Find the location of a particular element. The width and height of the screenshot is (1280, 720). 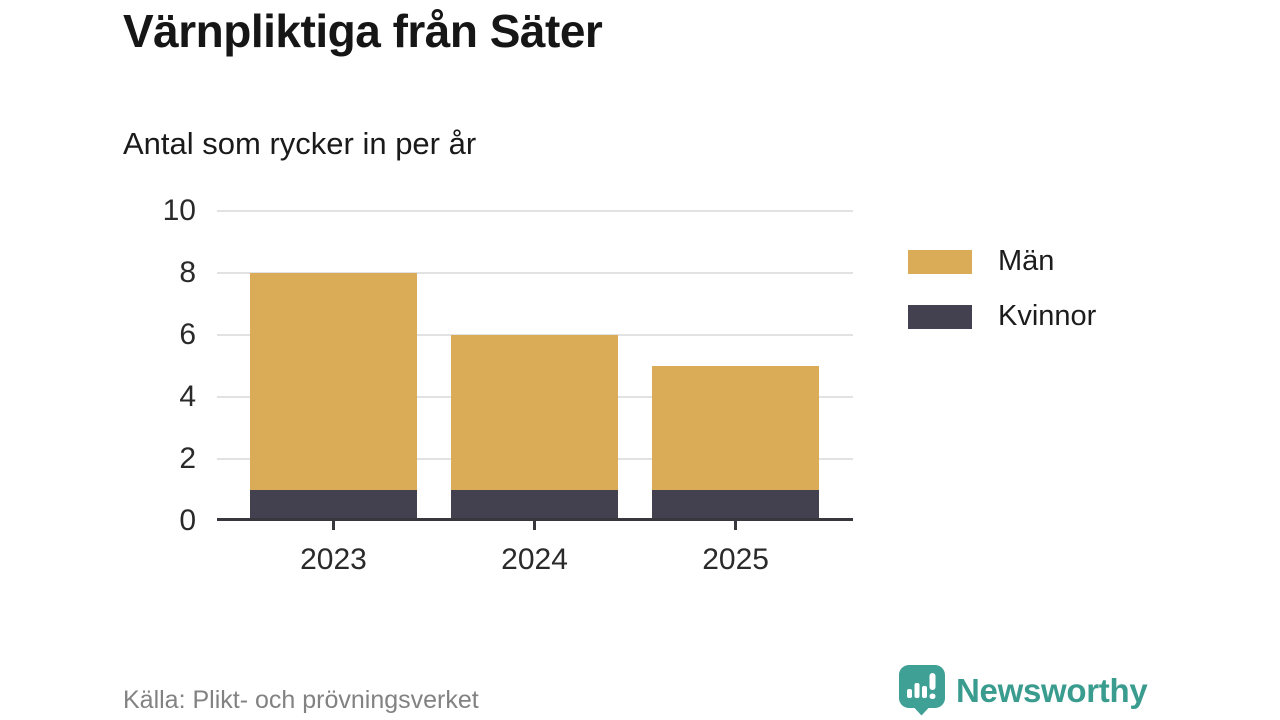

legend-item-män: Män is located at coordinates (1002, 261).